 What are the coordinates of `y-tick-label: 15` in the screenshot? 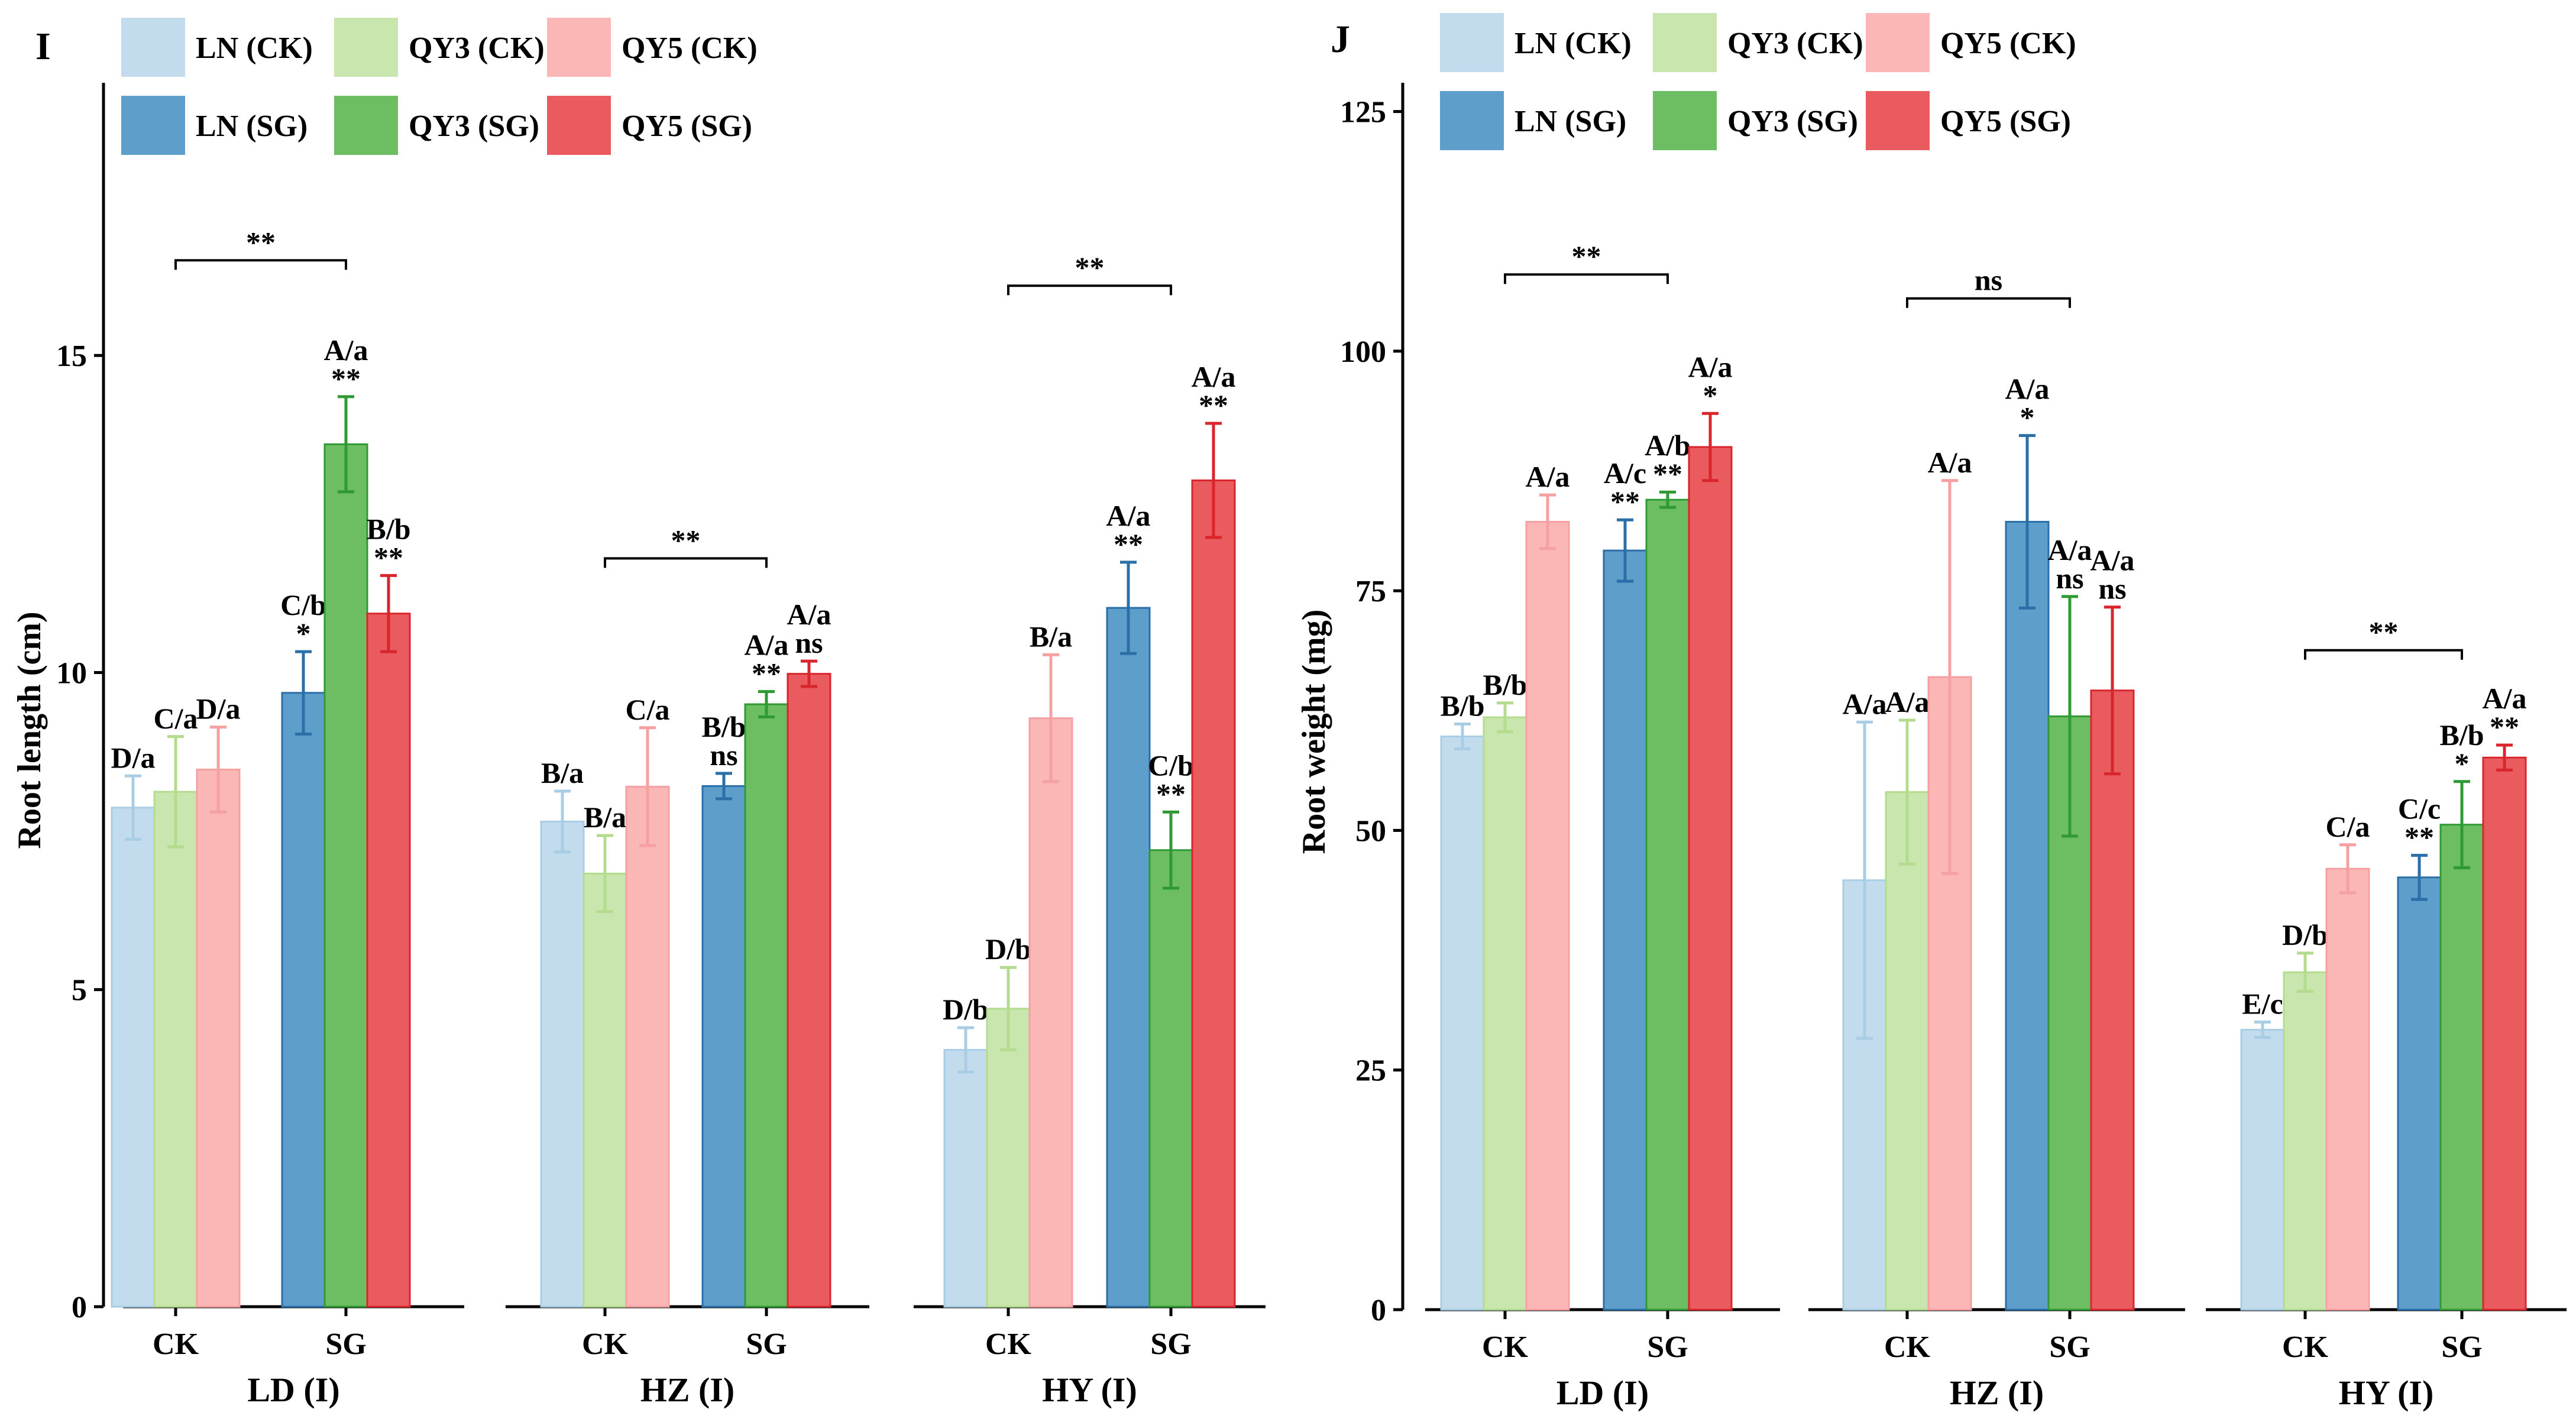 It's located at (72, 356).